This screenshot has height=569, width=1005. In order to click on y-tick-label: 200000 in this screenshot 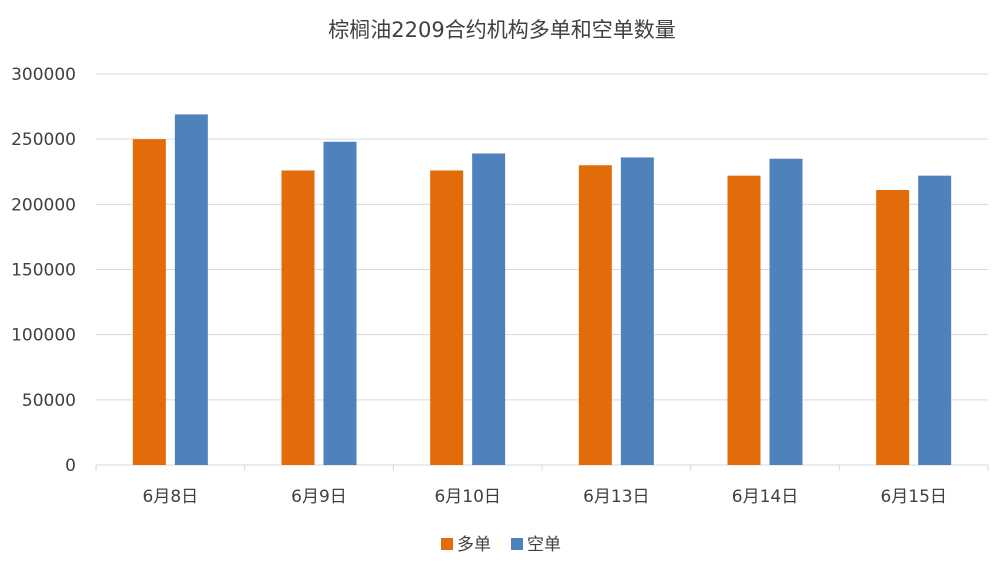, I will do `click(43, 205)`.